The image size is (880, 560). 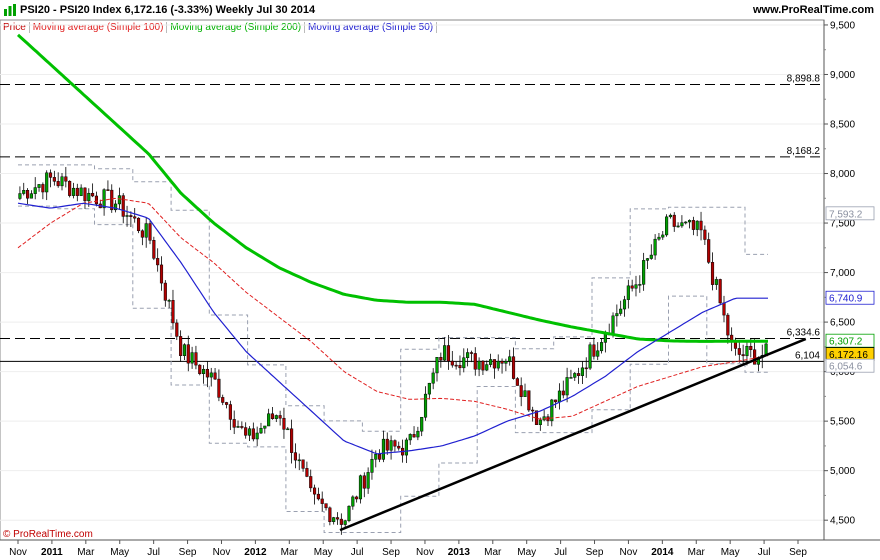 What do you see at coordinates (357, 552) in the screenshot?
I see `x-tick-label: Jul` at bounding box center [357, 552].